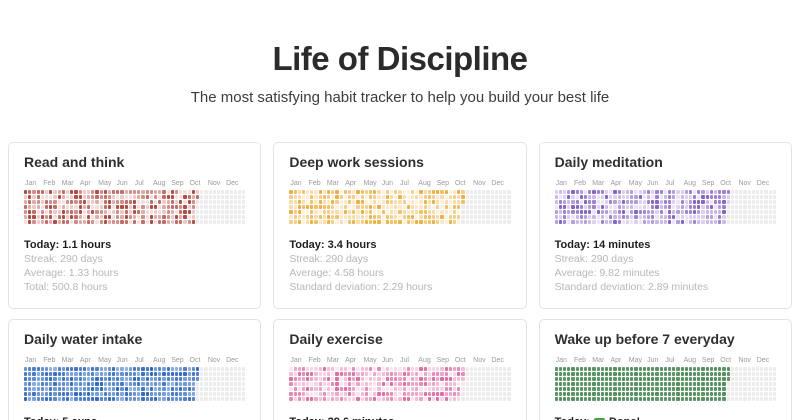 This screenshot has height=420, width=800. Describe the element at coordinates (653, 360) in the screenshot. I see `month-label: Jun` at that location.